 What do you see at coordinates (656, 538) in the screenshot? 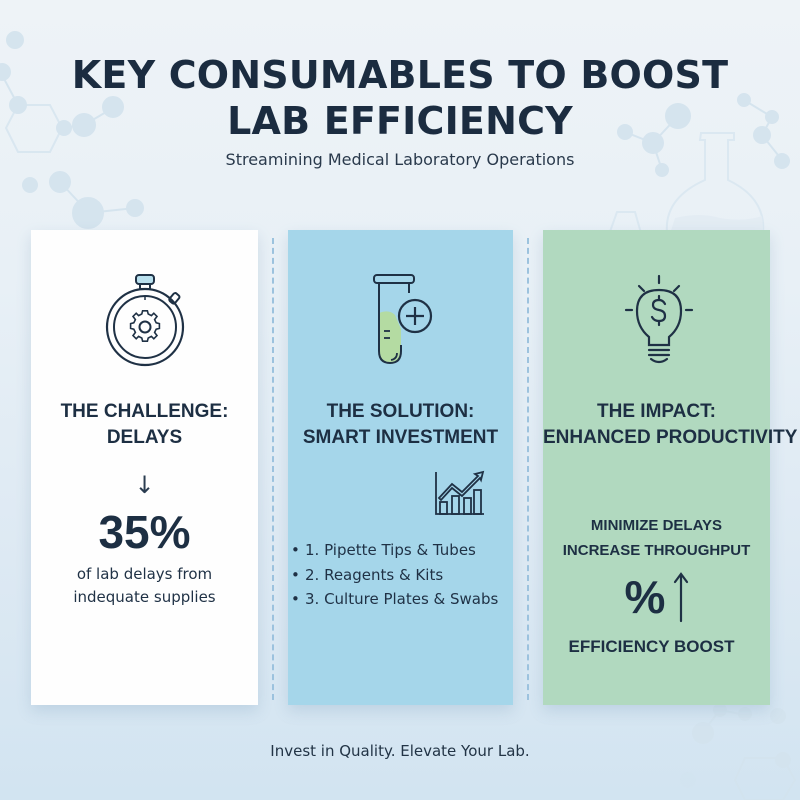
I see `impact-benefits: MINIMIZE DELAYS INCREASE THROUGHPUT` at bounding box center [656, 538].